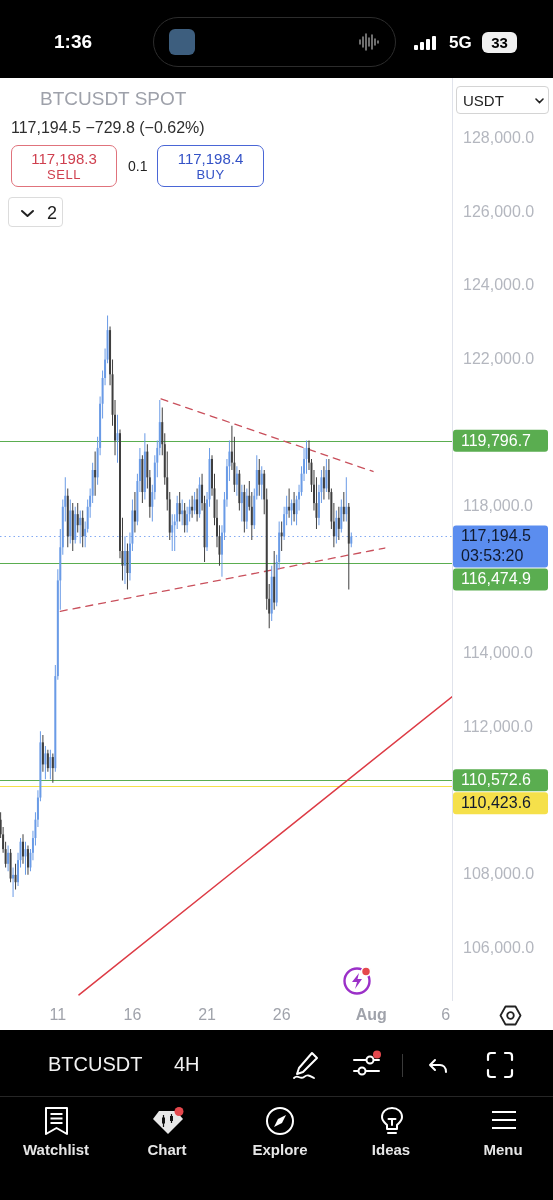  What do you see at coordinates (499, 42) in the screenshot?
I see `battery-icon: 33` at bounding box center [499, 42].